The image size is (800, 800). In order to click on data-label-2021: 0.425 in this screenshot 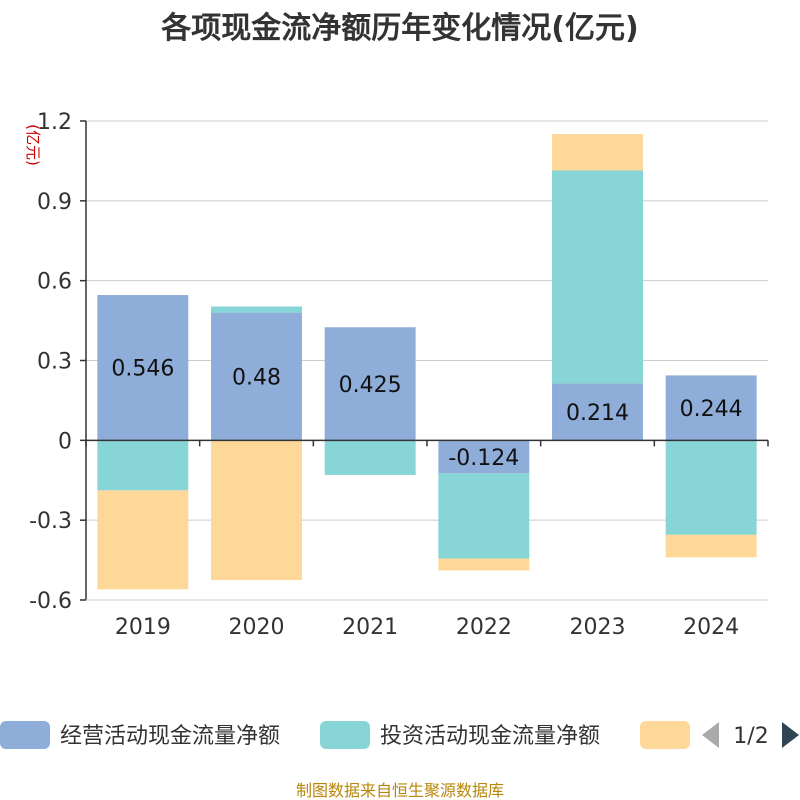, I will do `click(370, 385)`.